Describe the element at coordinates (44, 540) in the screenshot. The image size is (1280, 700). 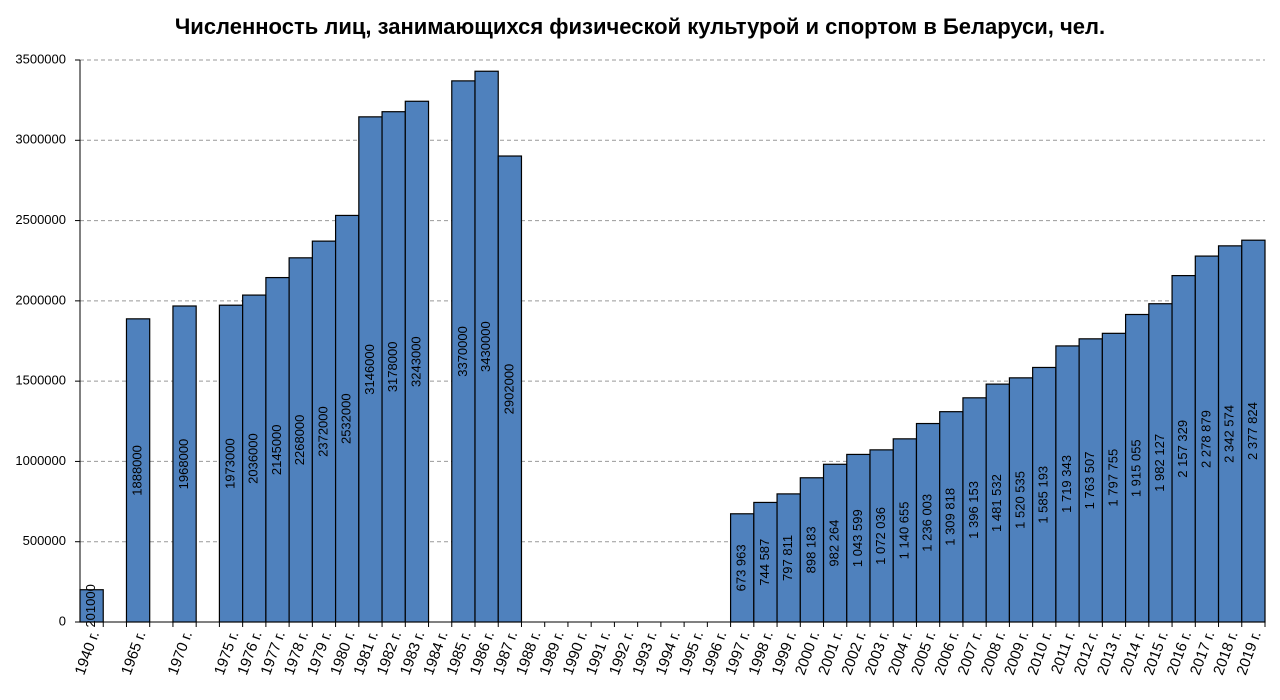
I see `y-tick-label: 500000` at that location.